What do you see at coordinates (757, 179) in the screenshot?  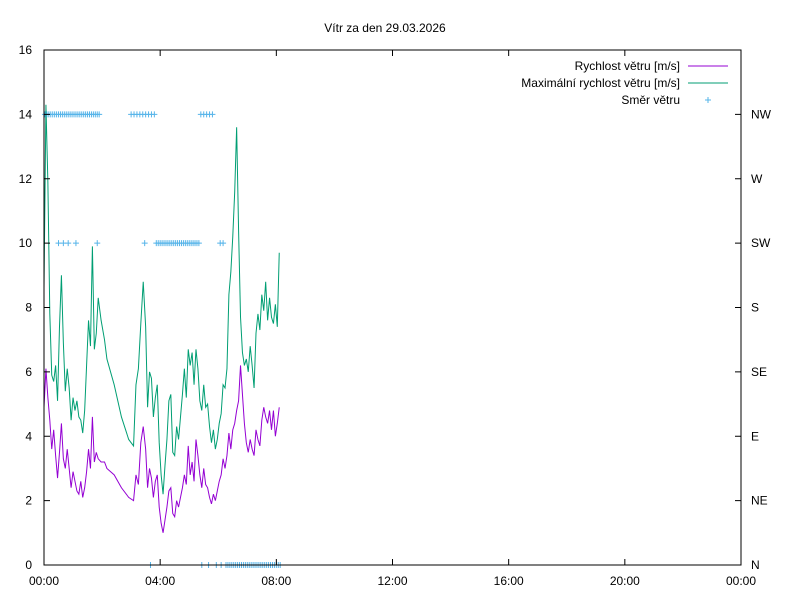 I see `y2-tick-label-6: W` at bounding box center [757, 179].